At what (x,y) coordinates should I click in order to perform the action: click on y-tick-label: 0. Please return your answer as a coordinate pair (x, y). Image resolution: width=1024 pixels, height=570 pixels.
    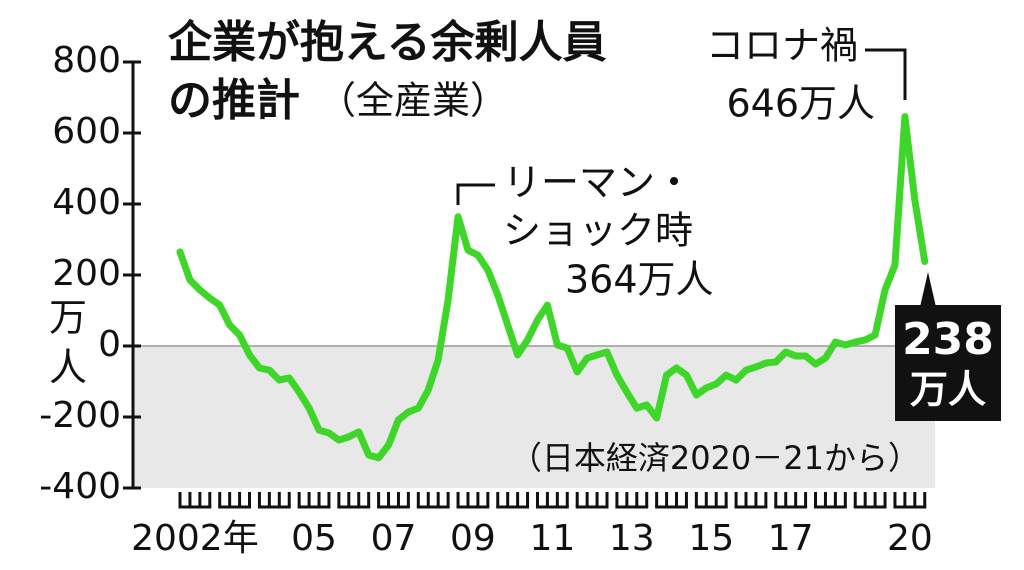
    Looking at the image, I should click on (109, 344).